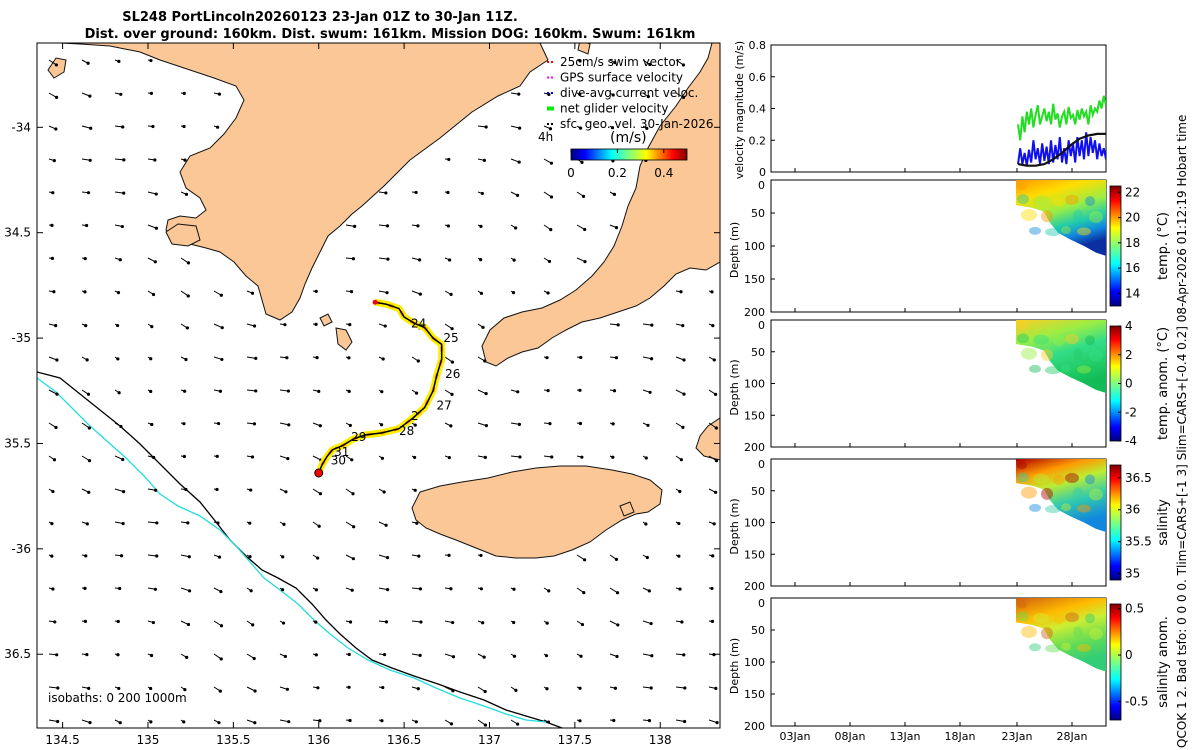 This screenshot has width=1200, height=750. Describe the element at coordinates (1061, 149) in the screenshot. I see `velocity-series-line` at that location.